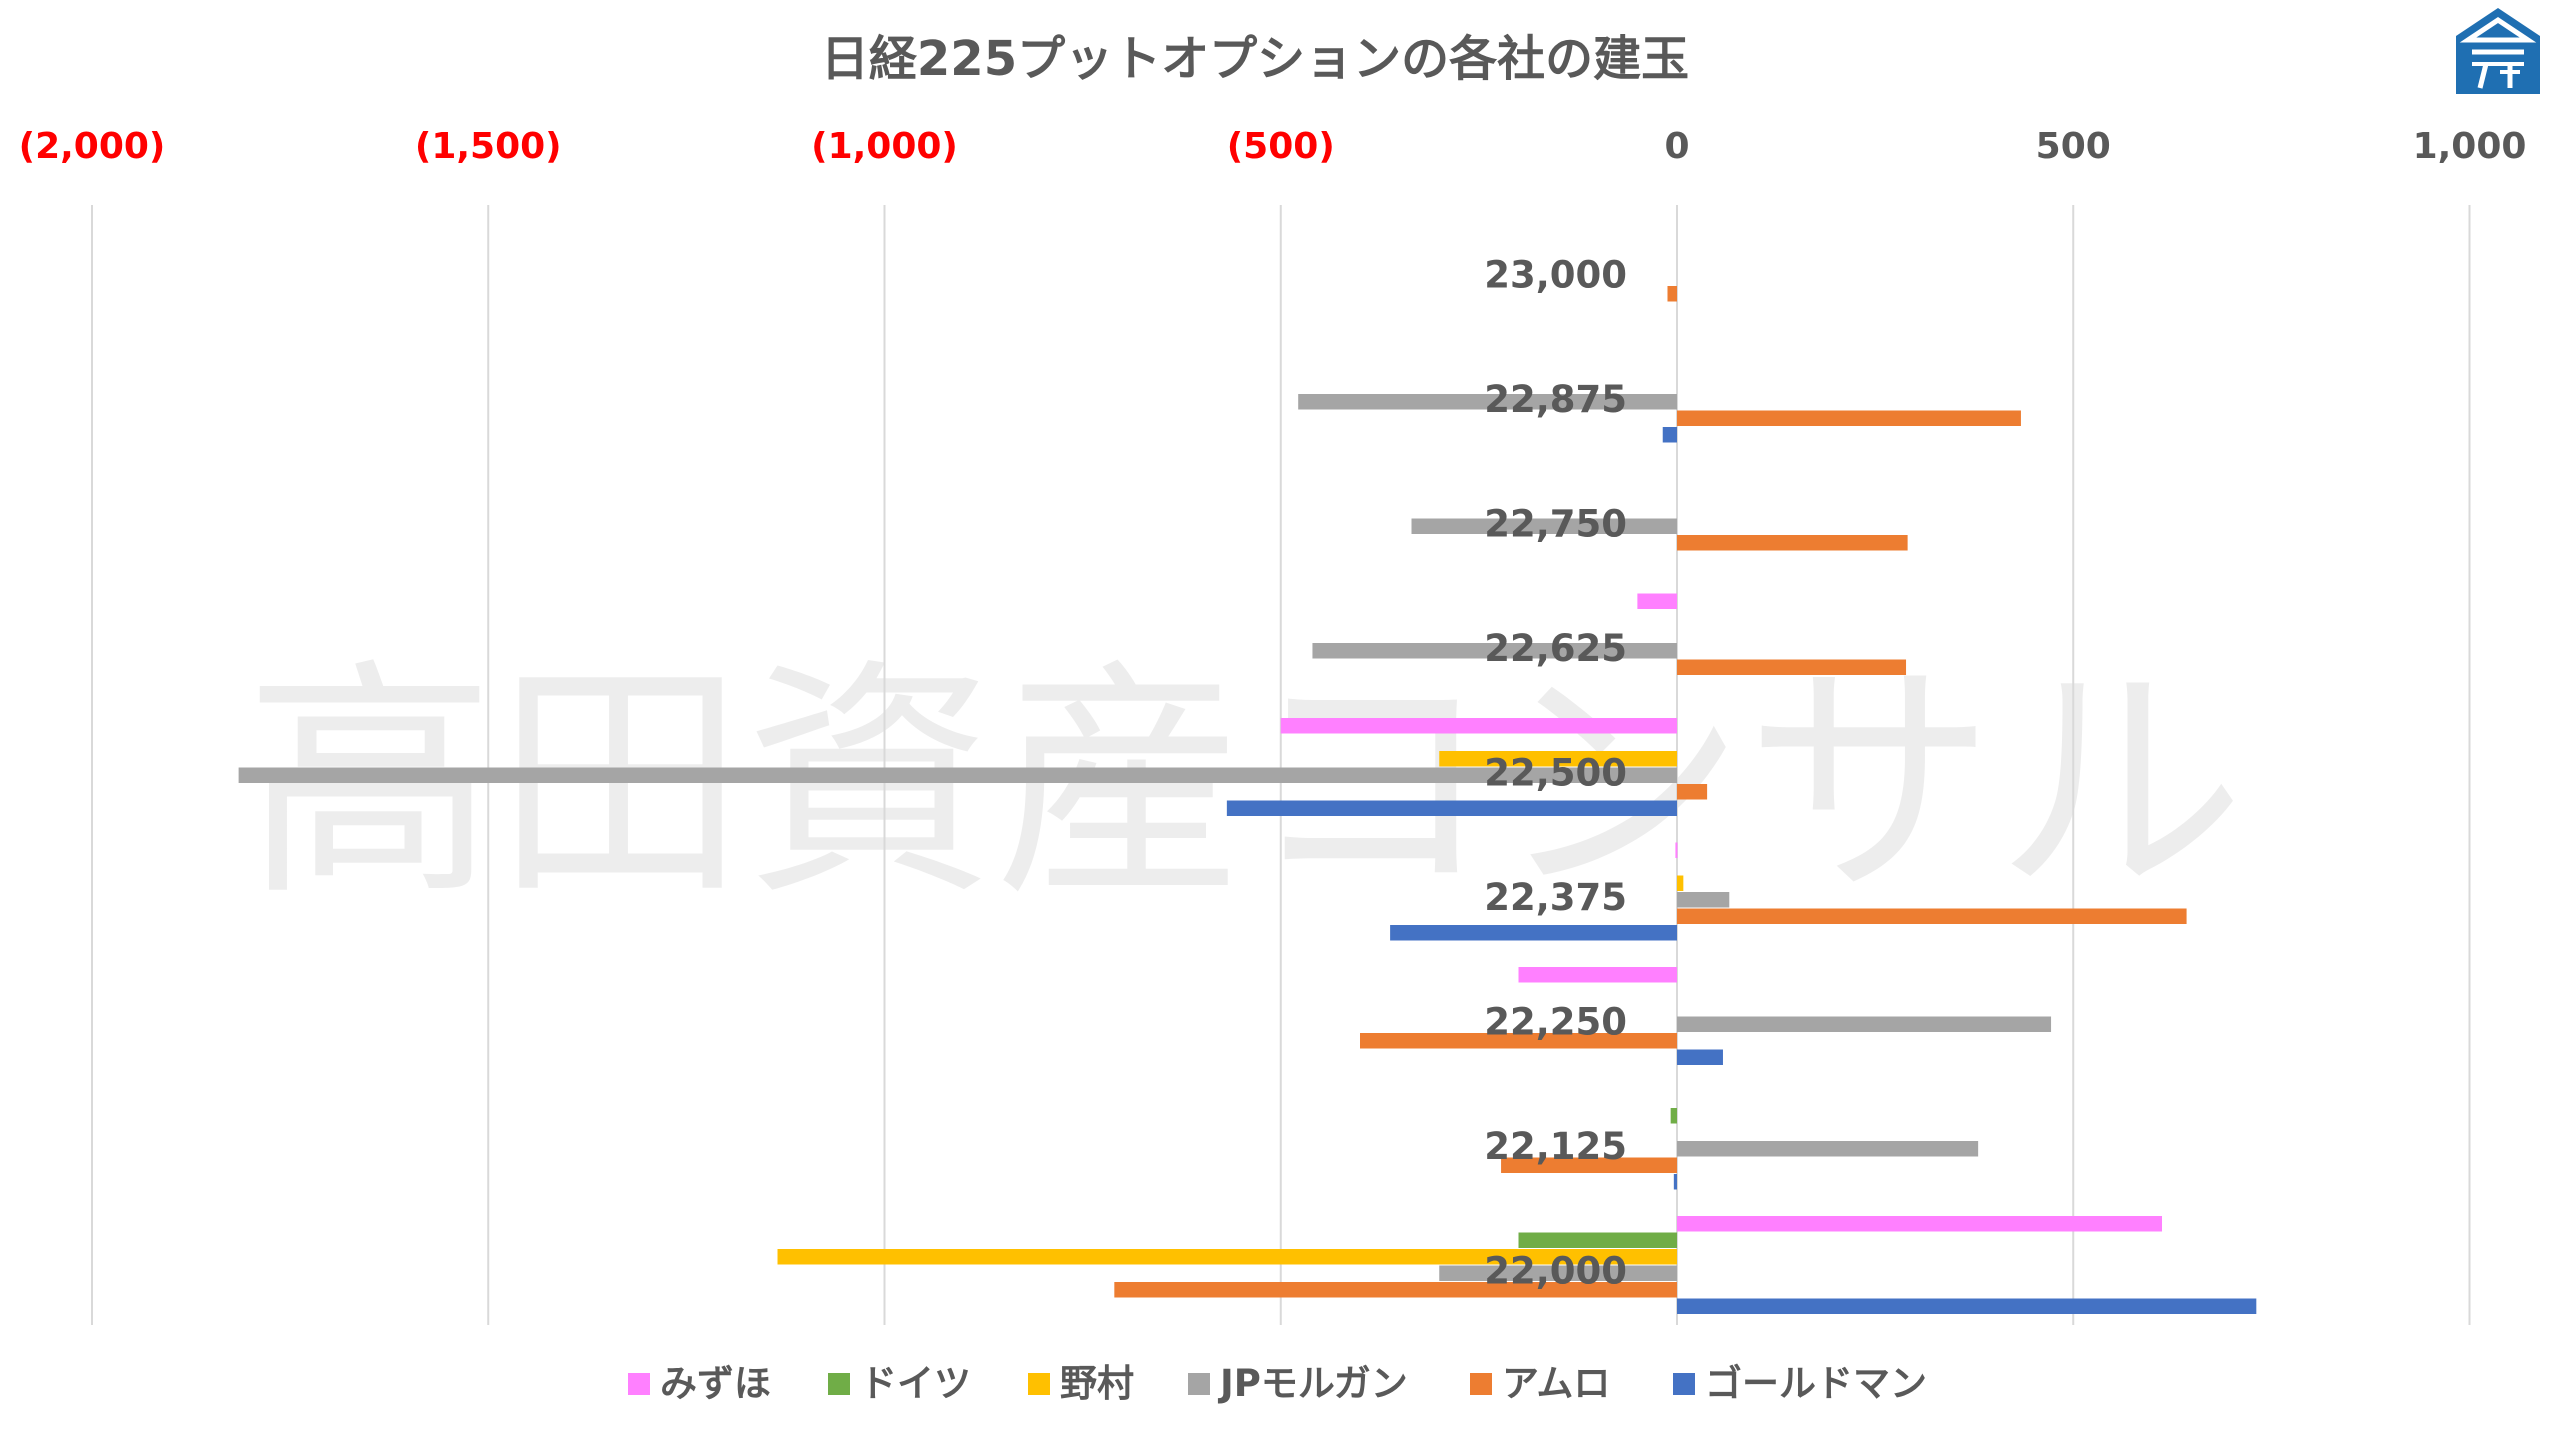 This screenshot has height=1432, width=2554. I want to click on category-label: 22,625, so click(1555, 648).